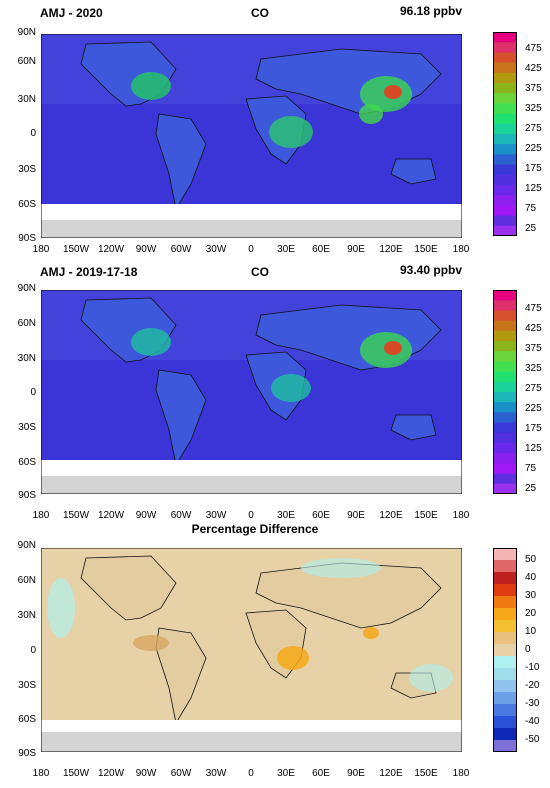 The height and width of the screenshot is (788, 550). What do you see at coordinates (27, 462) in the screenshot?
I see `panel2-lat-60s: 60S` at bounding box center [27, 462].